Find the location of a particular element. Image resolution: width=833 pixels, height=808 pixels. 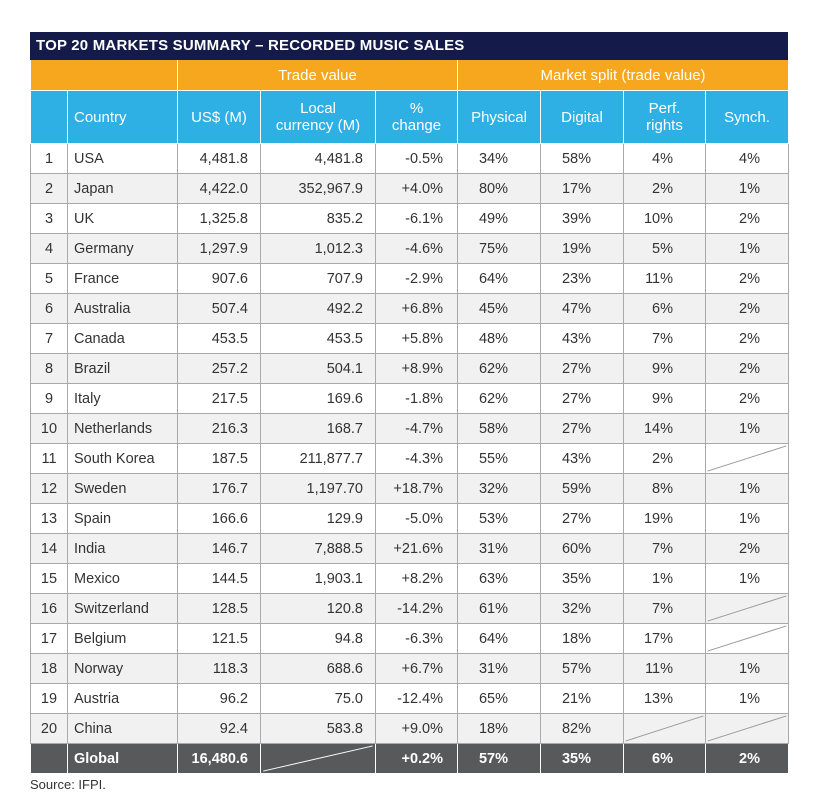

rank-cell: 5 is located at coordinates (49, 278).